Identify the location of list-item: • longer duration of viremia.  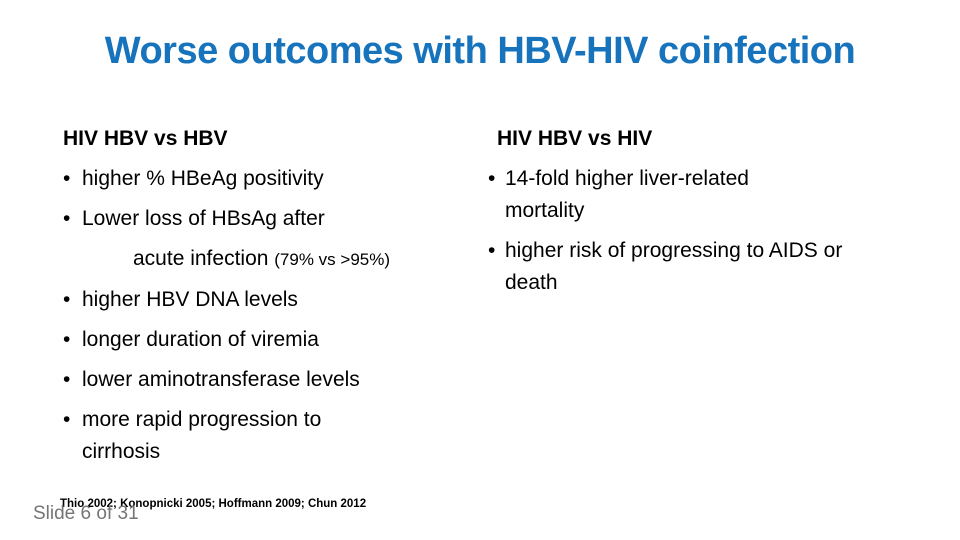
(253, 340).